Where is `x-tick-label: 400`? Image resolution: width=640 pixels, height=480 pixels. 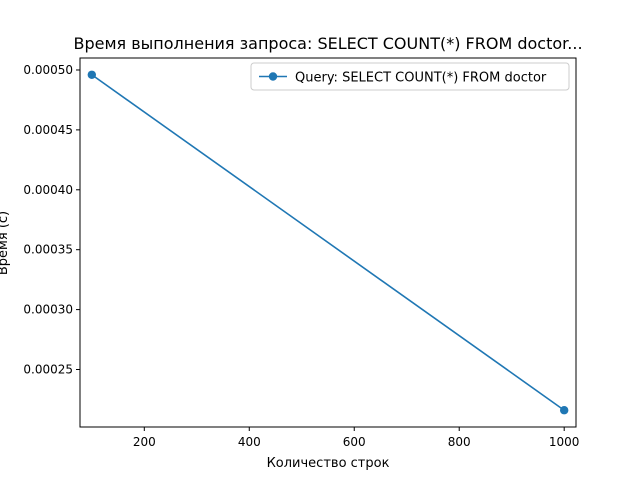 x-tick-label: 400 is located at coordinates (249, 442).